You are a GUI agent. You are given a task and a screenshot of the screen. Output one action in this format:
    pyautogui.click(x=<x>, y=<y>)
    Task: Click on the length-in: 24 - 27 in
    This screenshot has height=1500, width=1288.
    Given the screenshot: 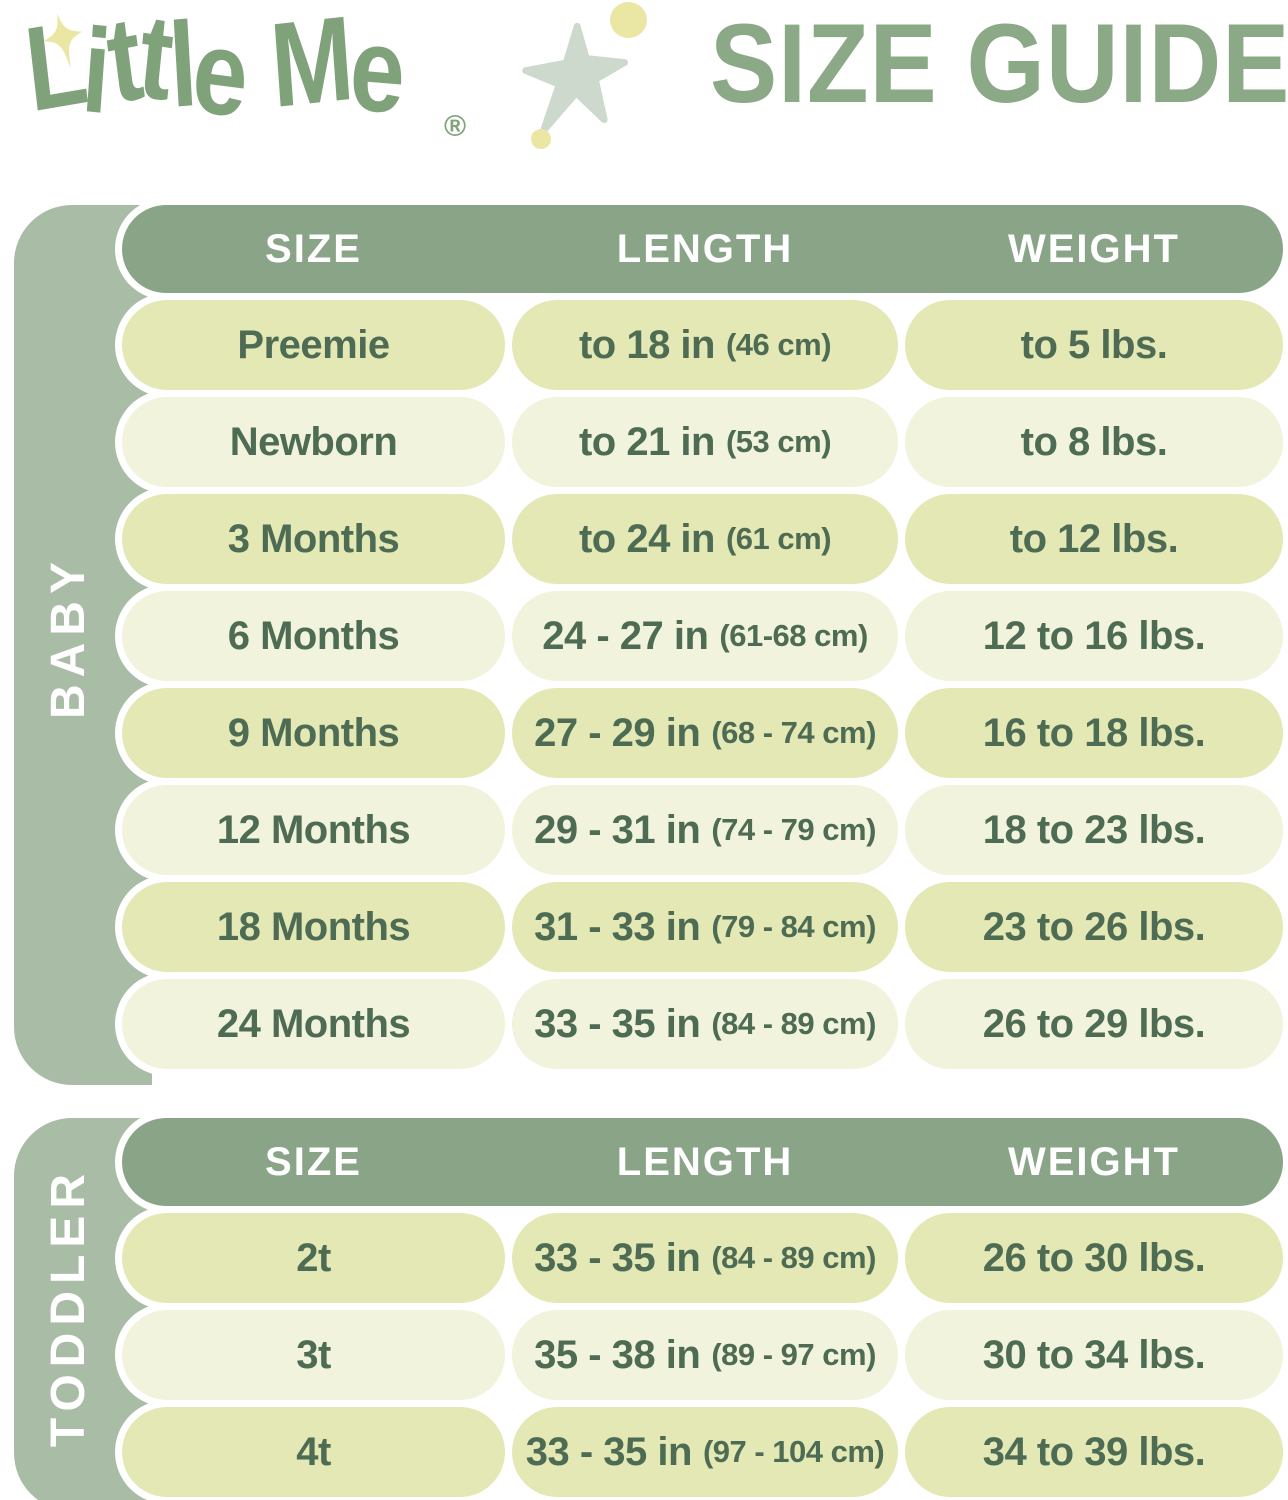 What is the action you would take?
    pyautogui.click(x=625, y=635)
    